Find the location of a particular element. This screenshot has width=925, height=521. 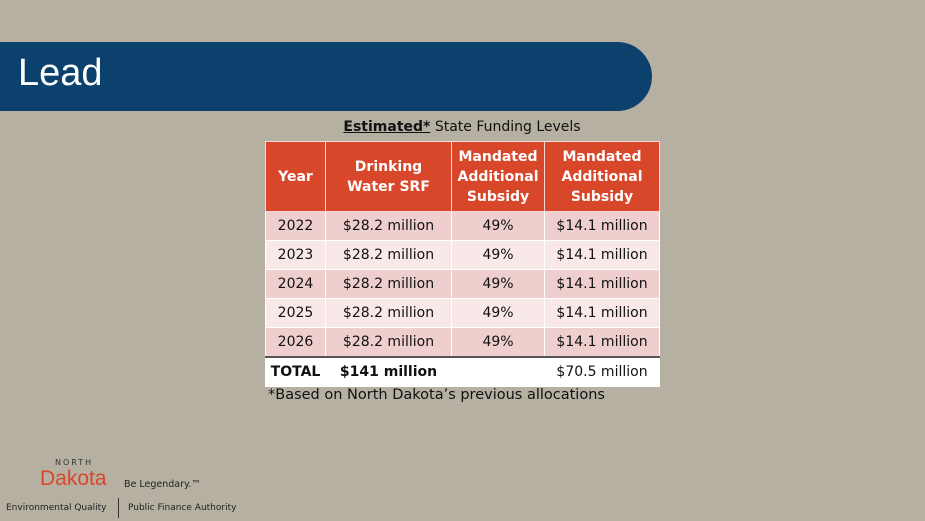

table-row: 2025 $28.2 million 49% $14.1 million is located at coordinates (462, 313).